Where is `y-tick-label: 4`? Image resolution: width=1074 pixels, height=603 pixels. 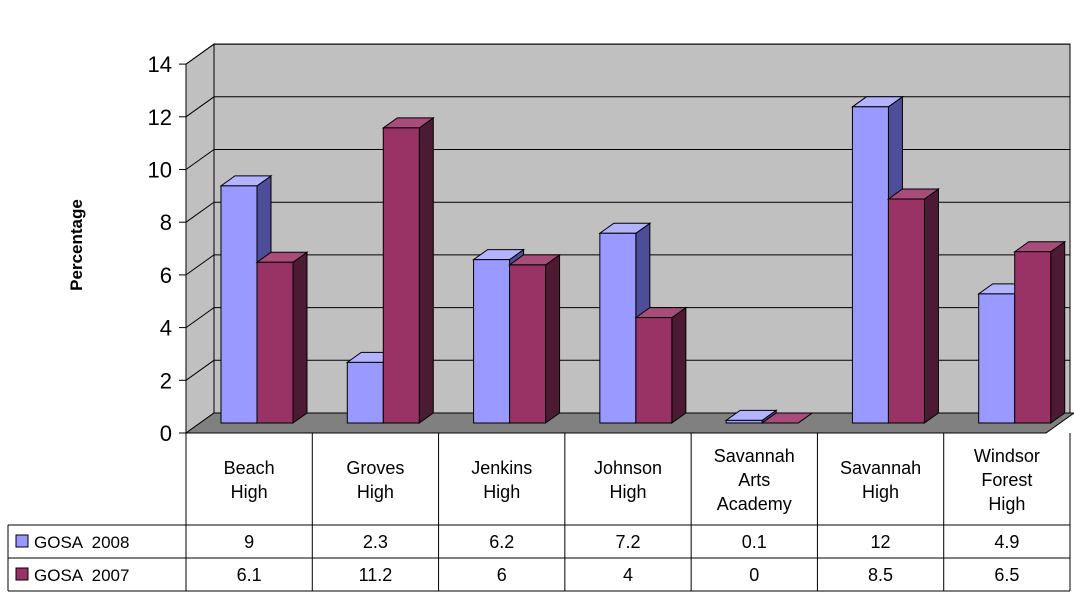 y-tick-label: 4 is located at coordinates (166, 328).